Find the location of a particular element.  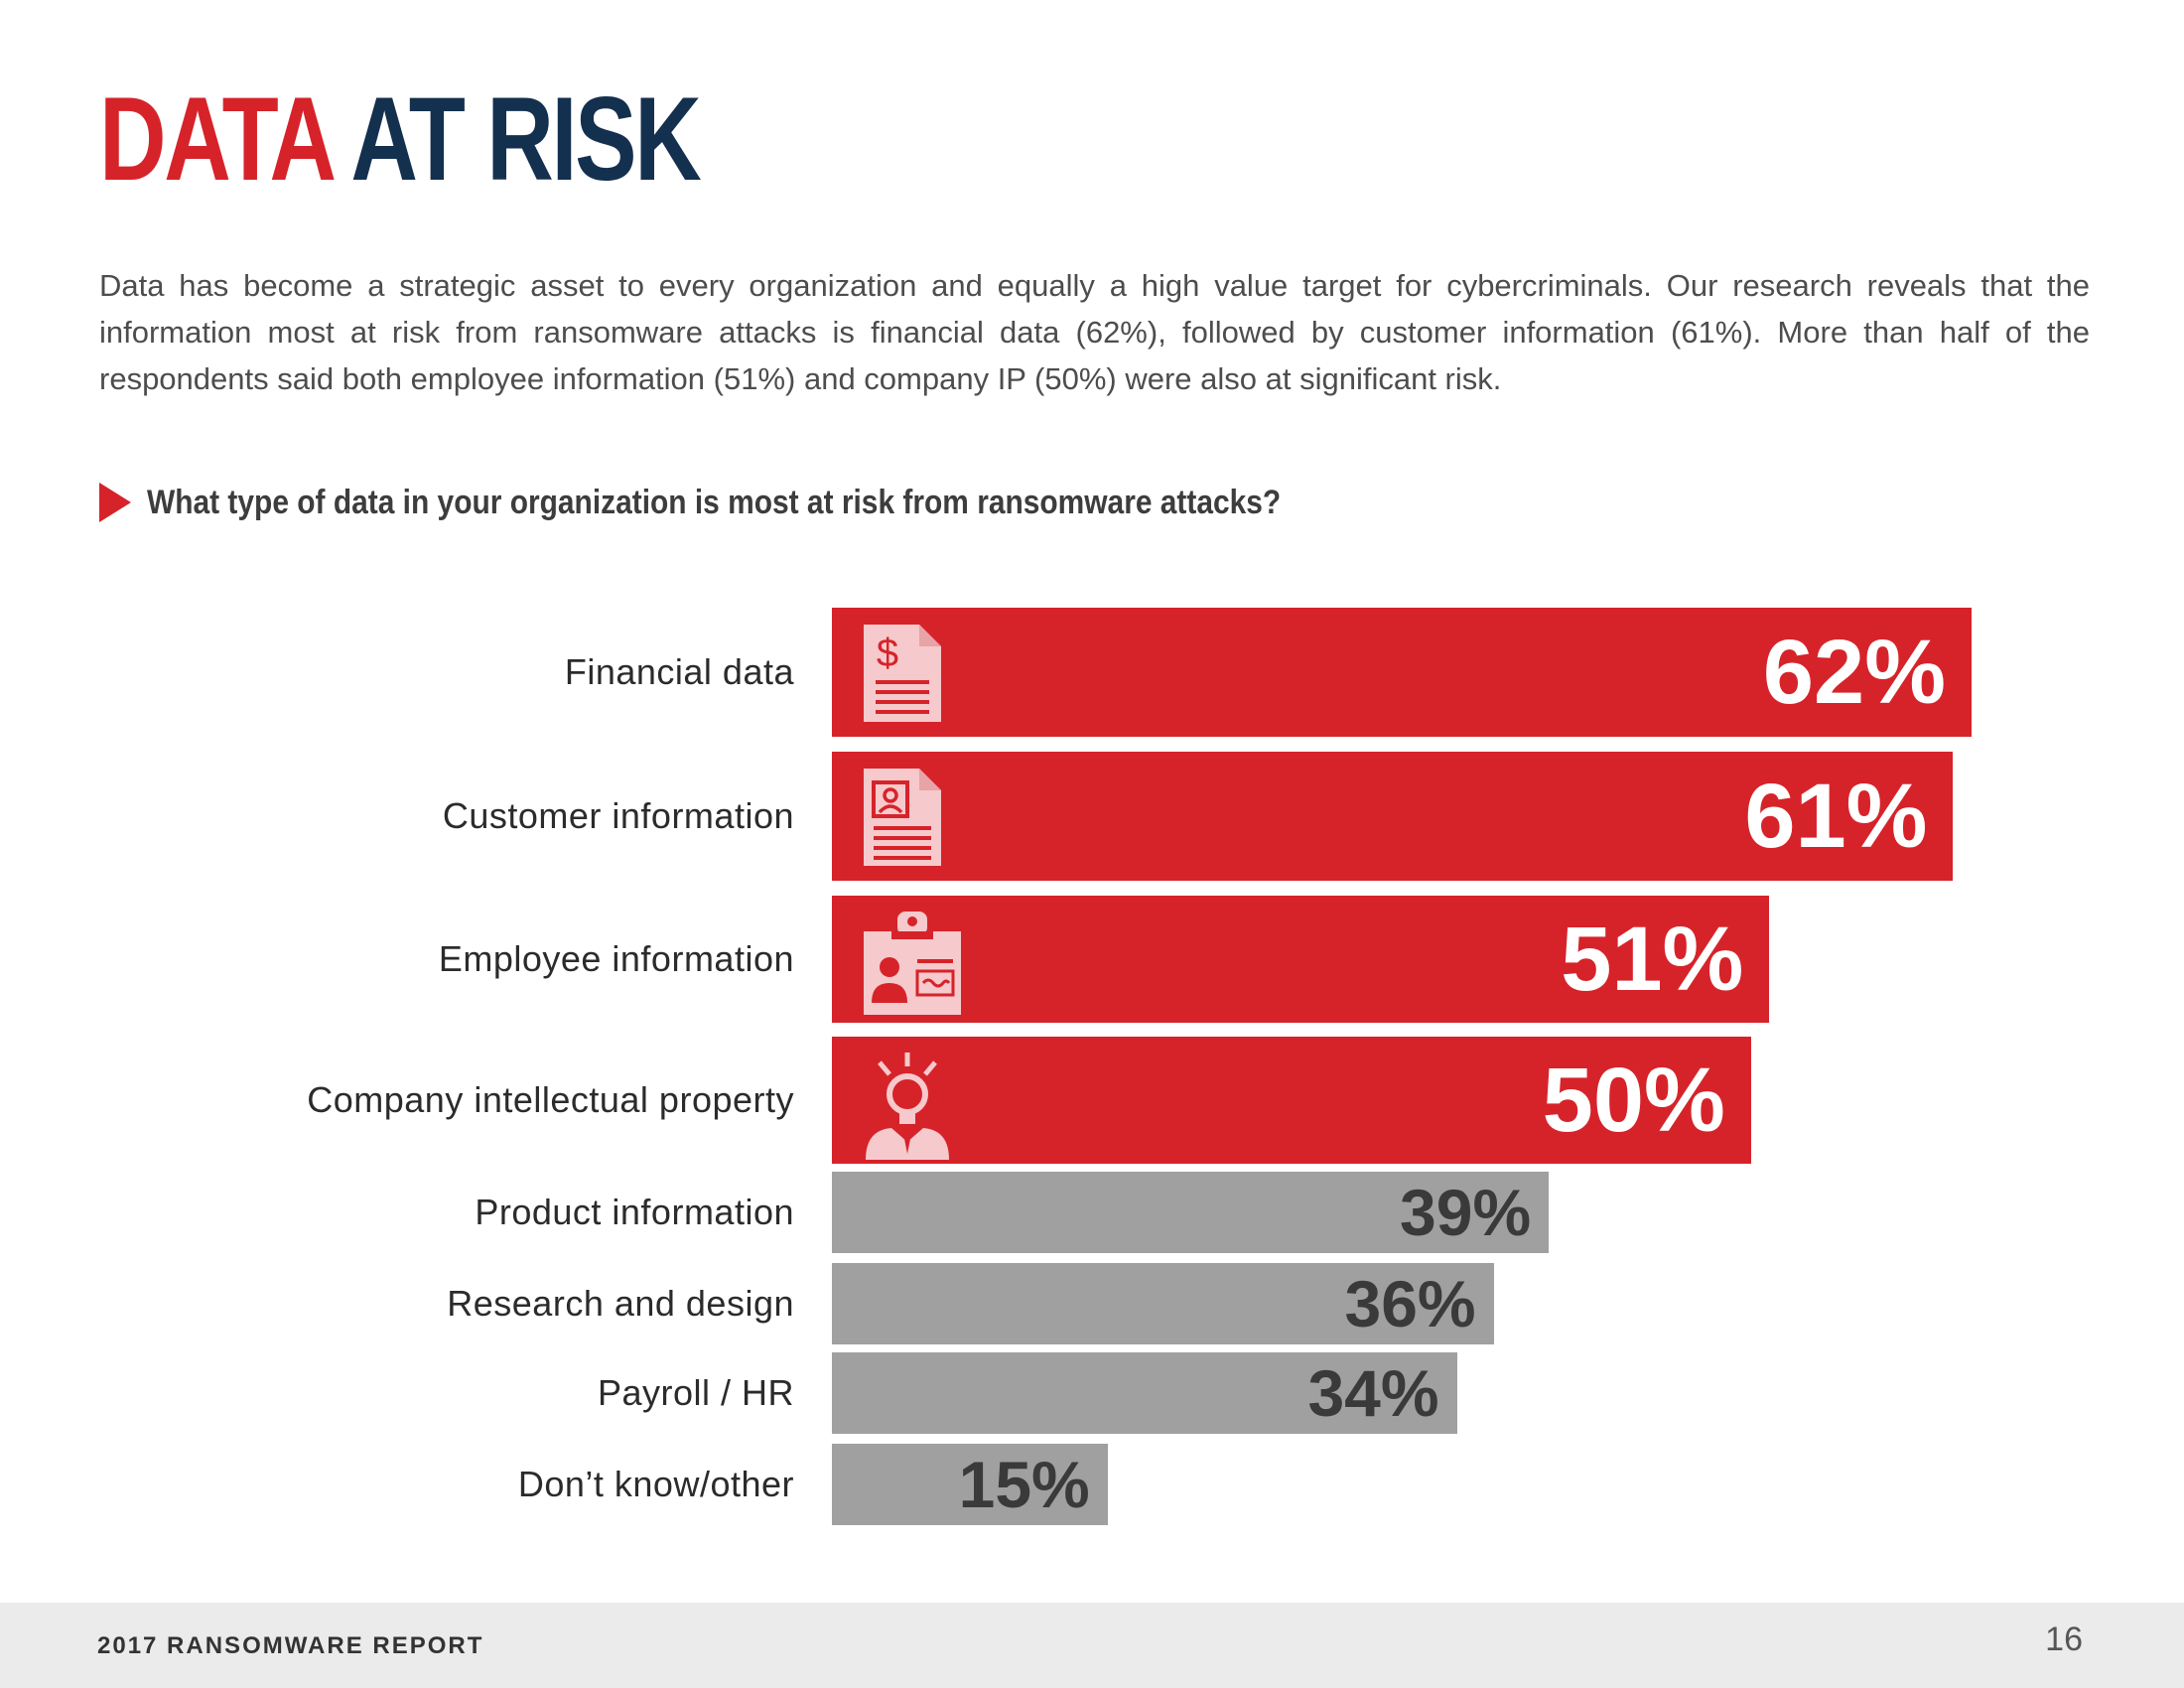

employee-id-badge-icon is located at coordinates (912, 966).